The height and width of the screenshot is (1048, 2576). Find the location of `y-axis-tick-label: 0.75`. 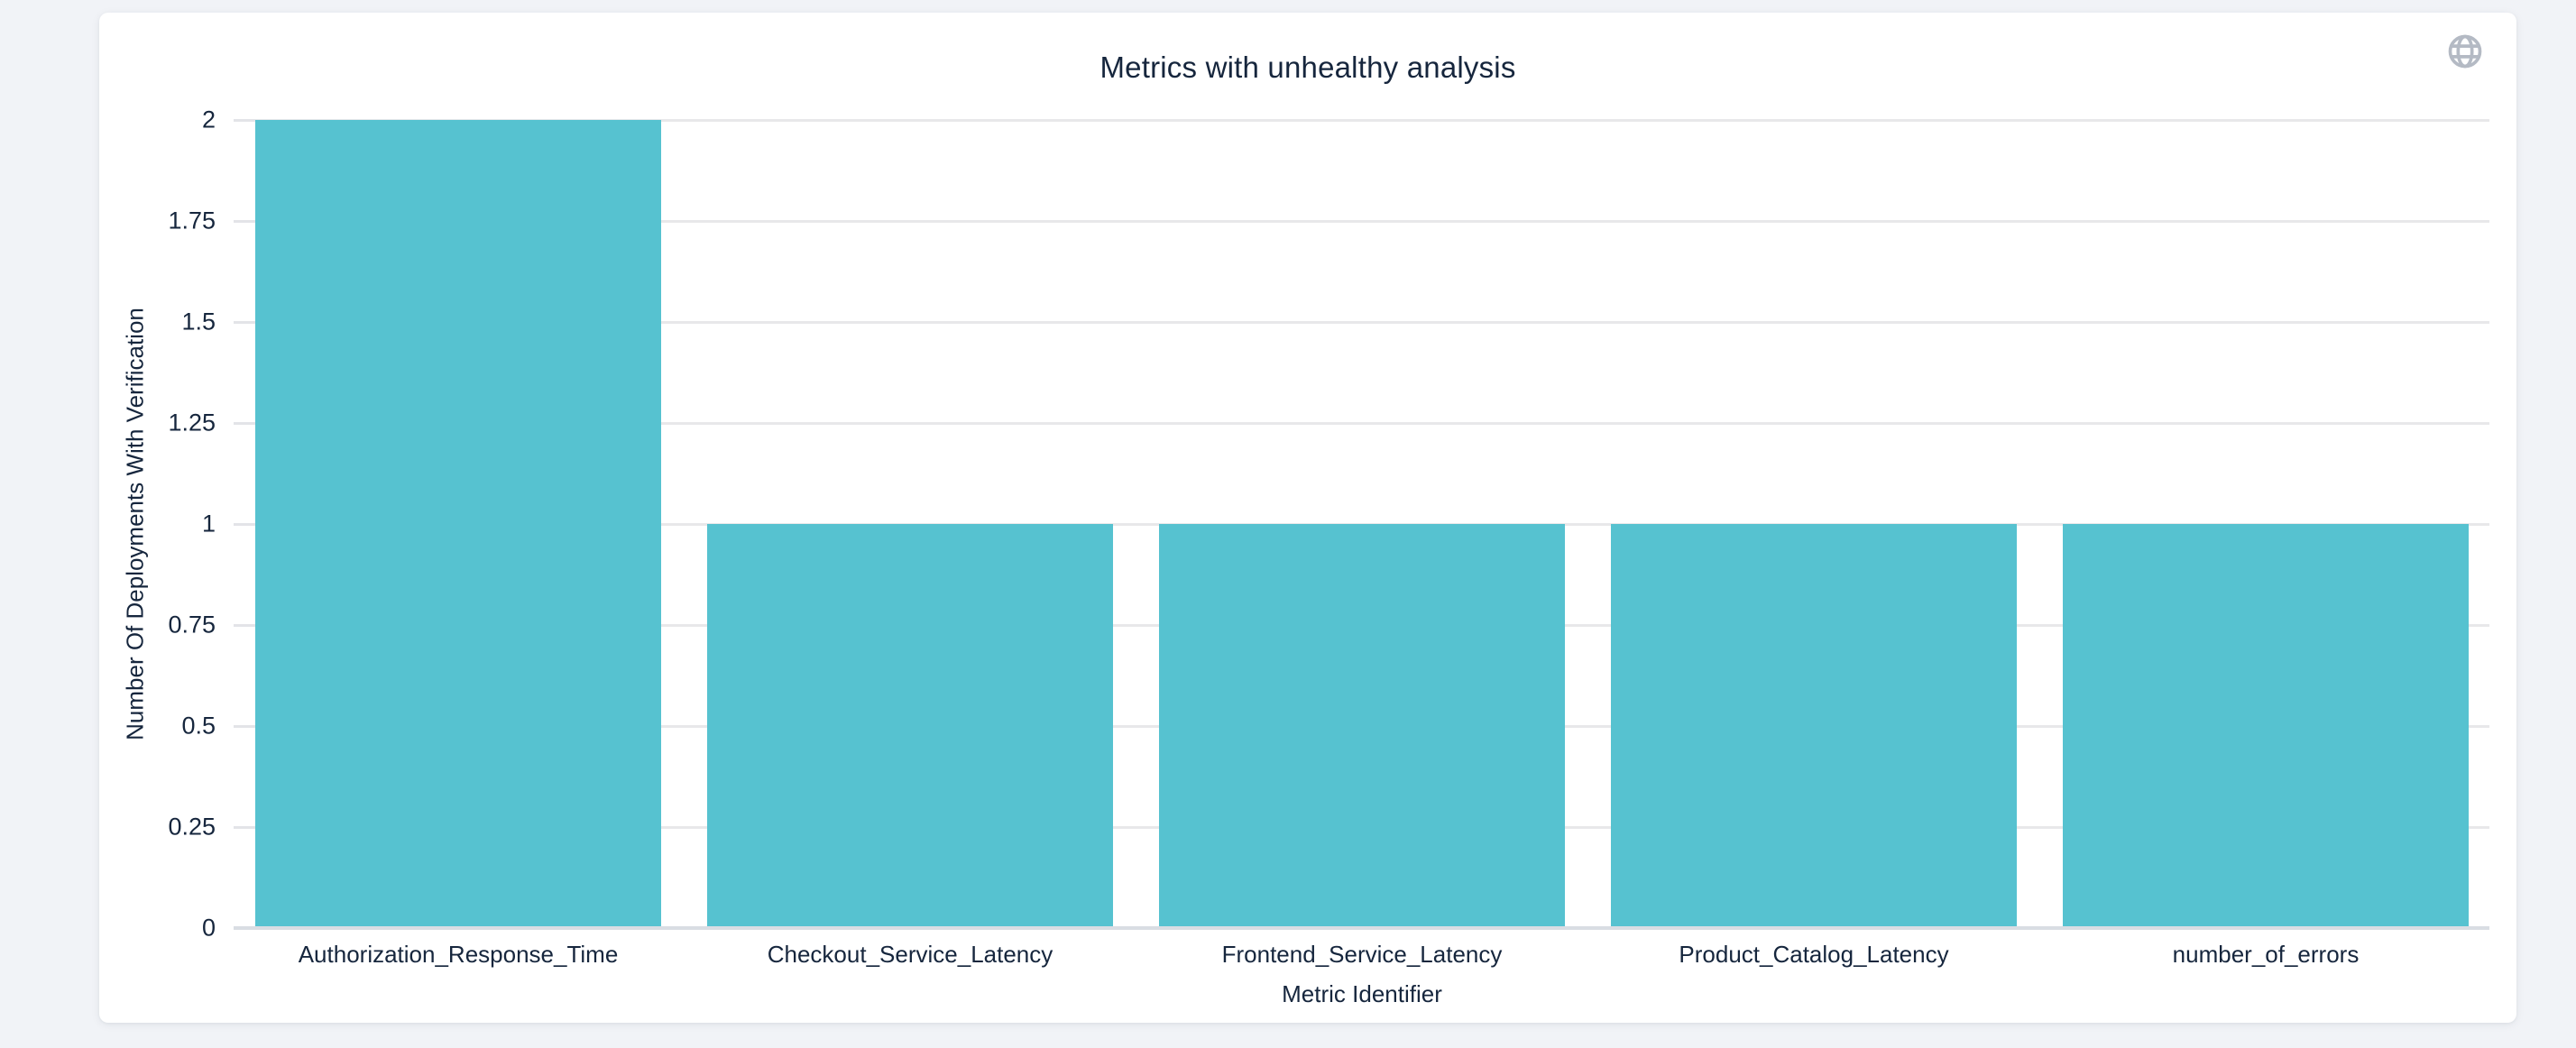

y-axis-tick-label: 0.75 is located at coordinates (192, 625).